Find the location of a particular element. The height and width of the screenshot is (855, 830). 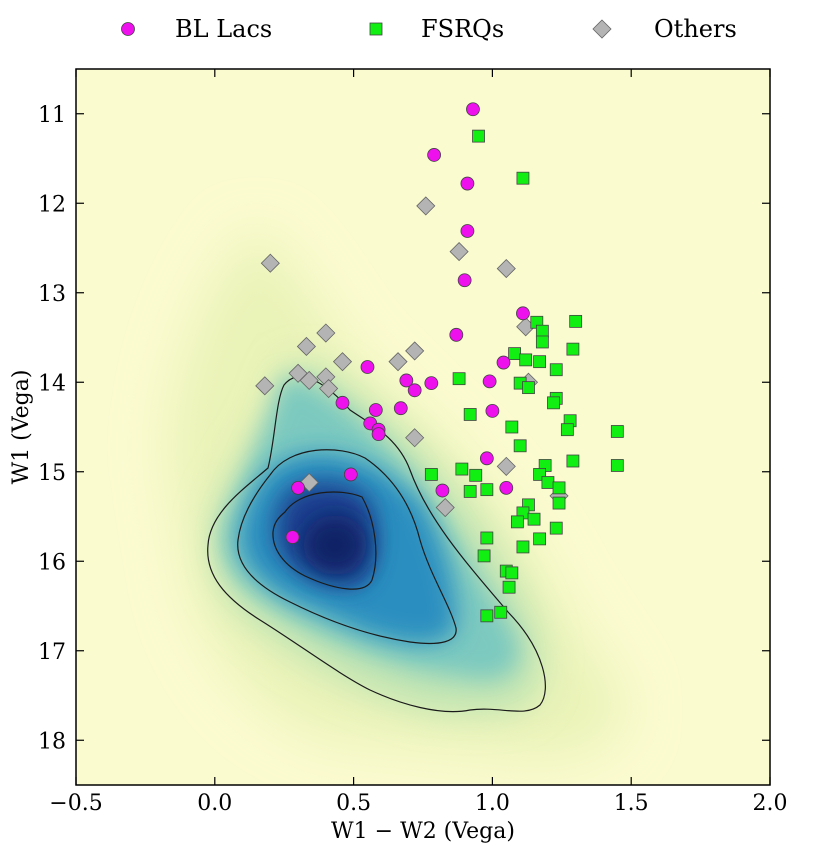

x-tick-label: 0.5 is located at coordinates (353, 803).